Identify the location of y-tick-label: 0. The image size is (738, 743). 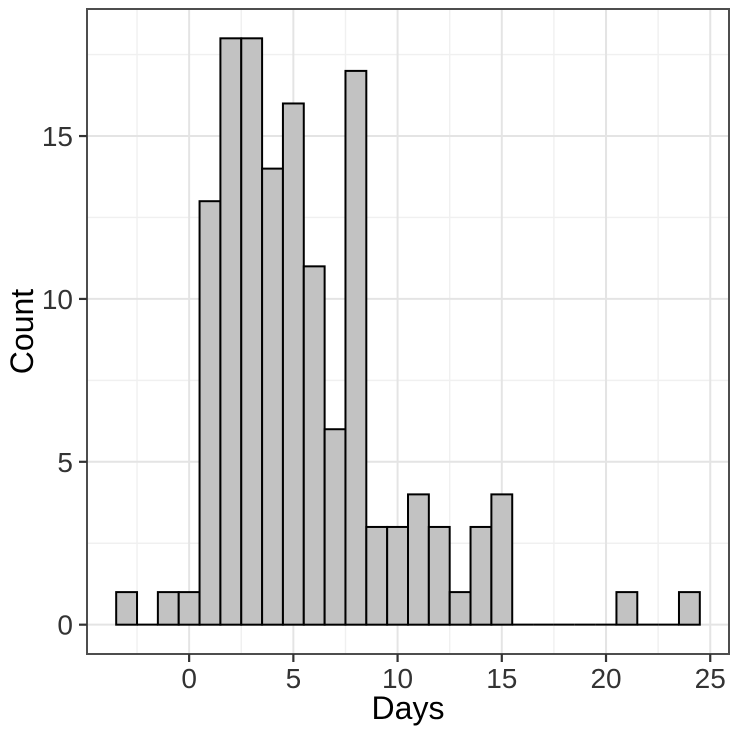
(65, 625).